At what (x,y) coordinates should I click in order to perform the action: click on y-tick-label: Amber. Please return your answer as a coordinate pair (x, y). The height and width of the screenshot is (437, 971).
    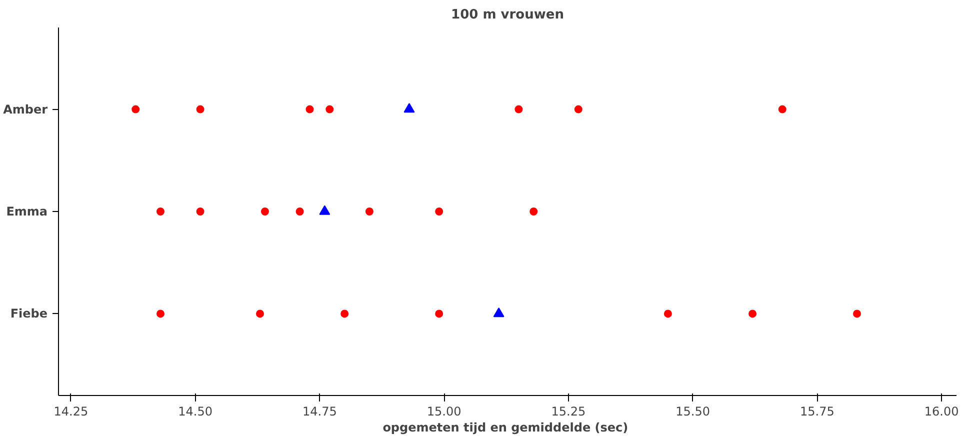
    Looking at the image, I should click on (25, 109).